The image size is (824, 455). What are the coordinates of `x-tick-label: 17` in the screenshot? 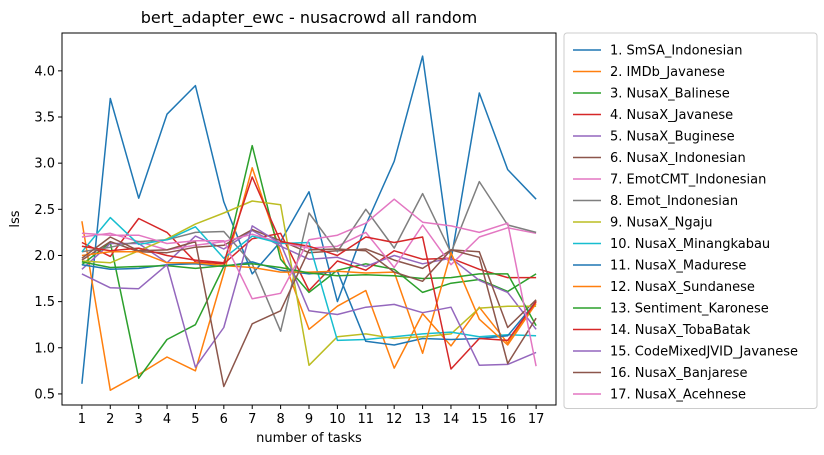 It's located at (536, 419).